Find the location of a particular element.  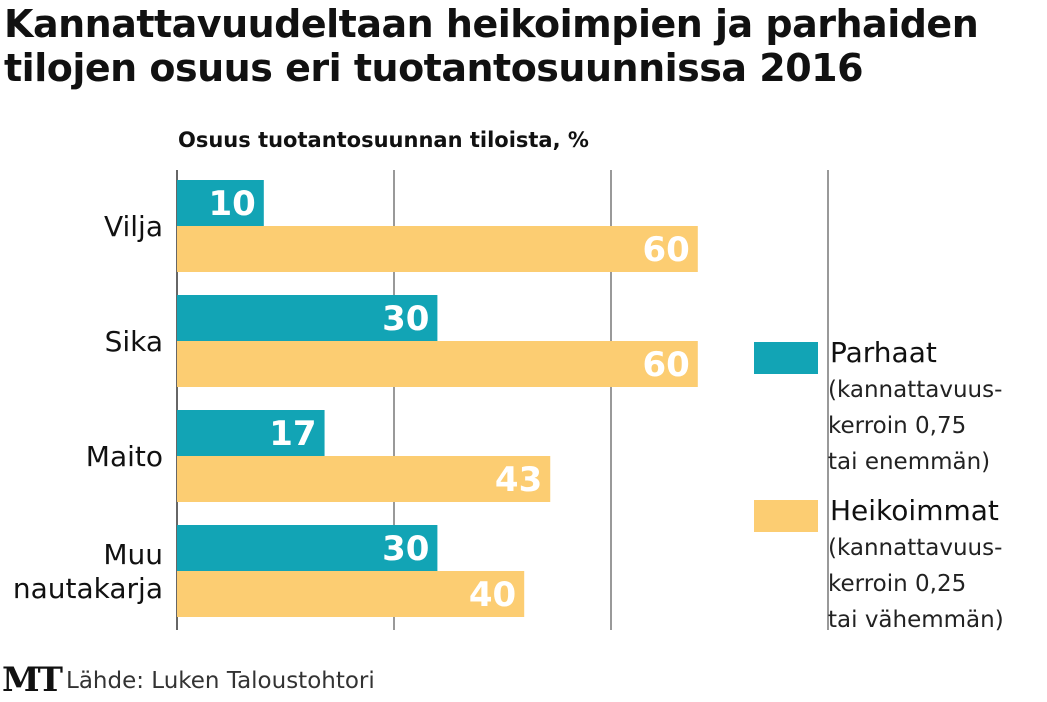

source-text: Lähde: Luken Taloustohtori is located at coordinates (220, 681).